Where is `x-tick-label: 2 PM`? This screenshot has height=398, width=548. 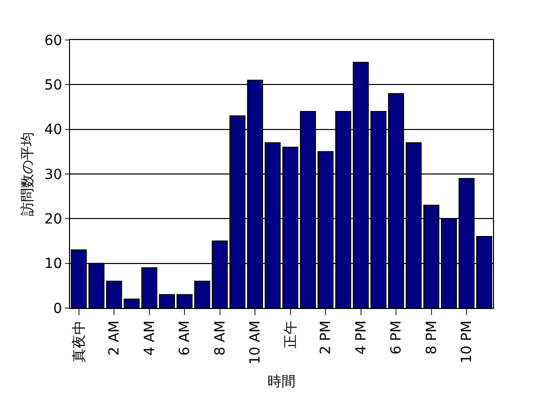 x-tick-label: 2 PM is located at coordinates (326, 337).